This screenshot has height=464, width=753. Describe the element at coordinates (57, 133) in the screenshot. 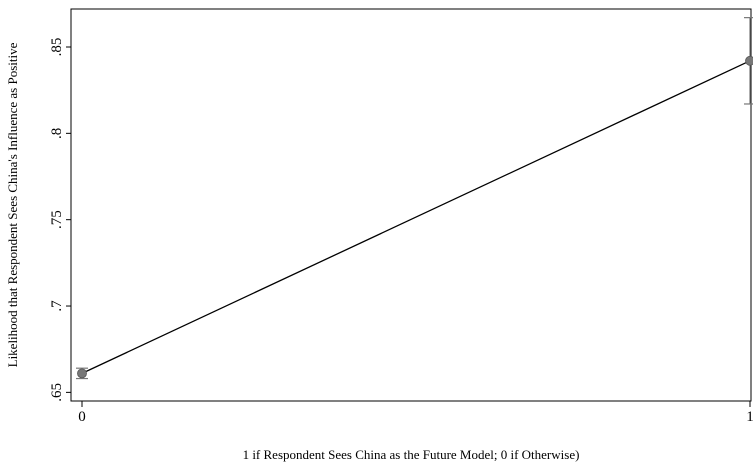

I see `y-tick-label: .8` at that location.